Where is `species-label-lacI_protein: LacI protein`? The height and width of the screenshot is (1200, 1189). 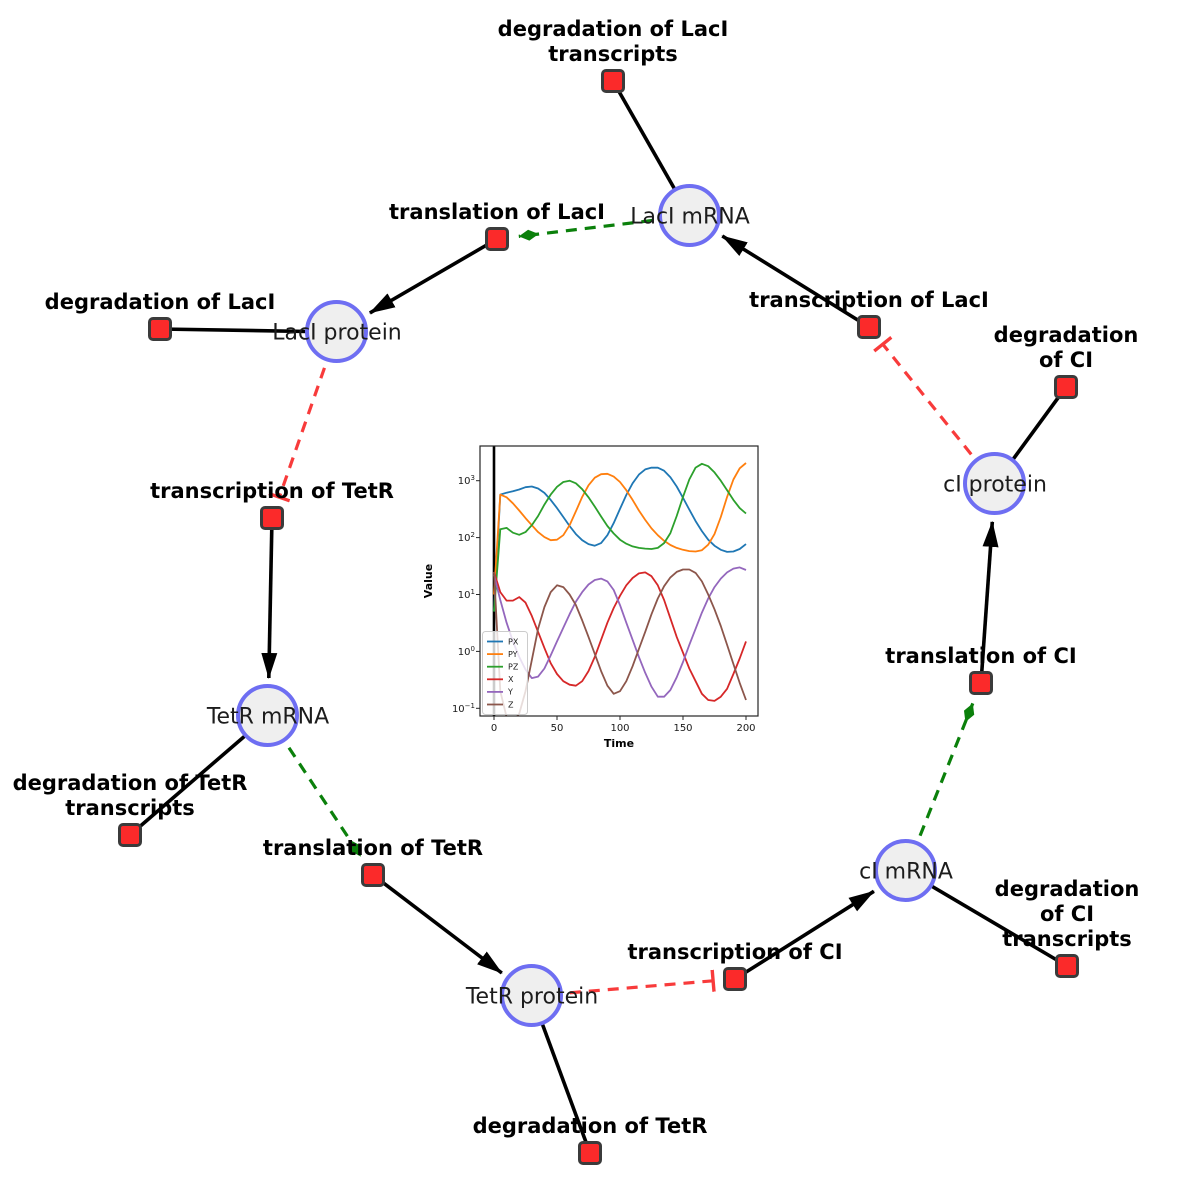
species-label-lacI_protein: LacI protein is located at coordinates (337, 333).